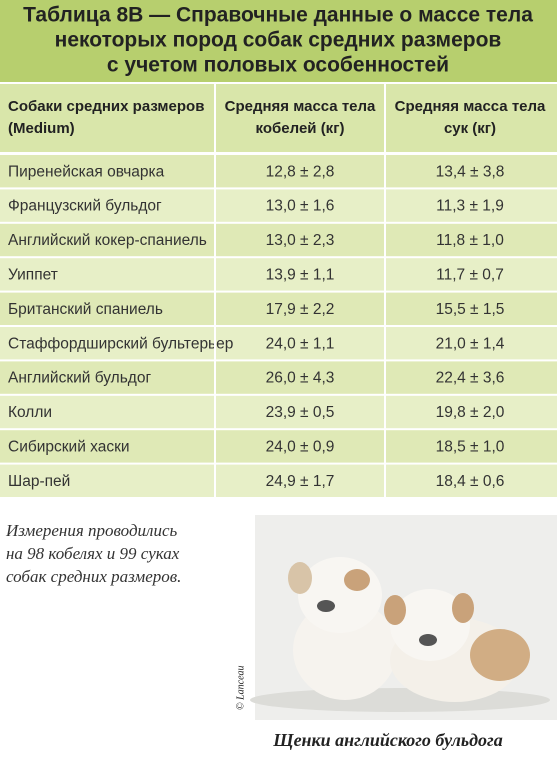 The width and height of the screenshot is (557, 764). Describe the element at coordinates (470, 128) in the screenshot. I see `column-header: сук (кг)` at that location.